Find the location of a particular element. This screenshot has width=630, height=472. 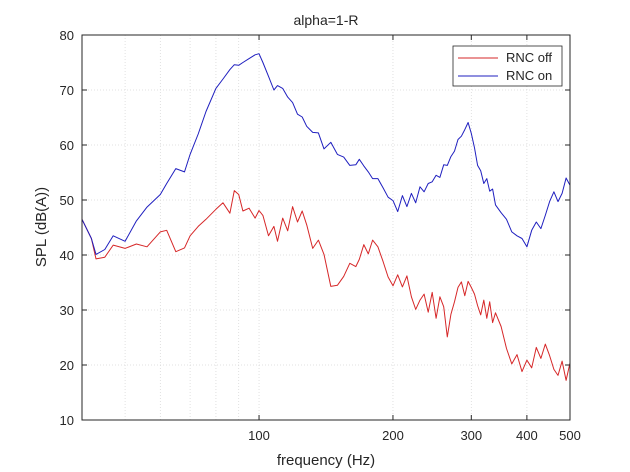

x-tick-label: 100 is located at coordinates (259, 435).